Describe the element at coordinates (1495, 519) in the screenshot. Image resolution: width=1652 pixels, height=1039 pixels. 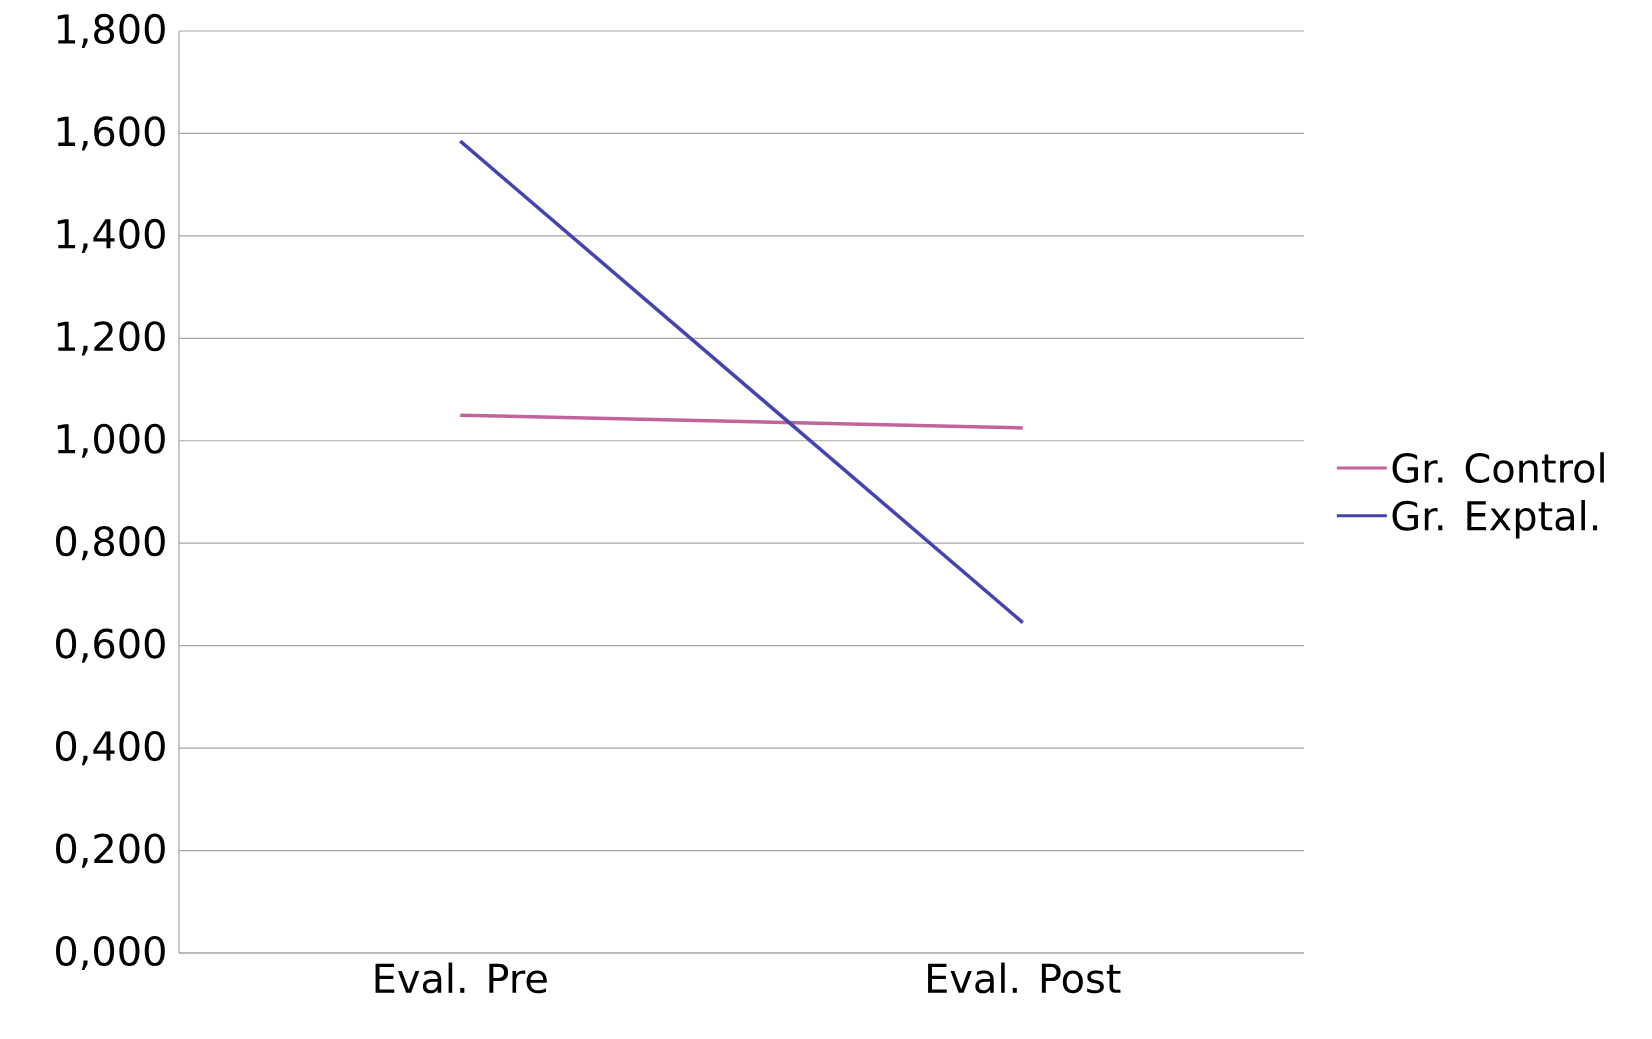
I see `legend-label: Gr. Exptal.` at that location.